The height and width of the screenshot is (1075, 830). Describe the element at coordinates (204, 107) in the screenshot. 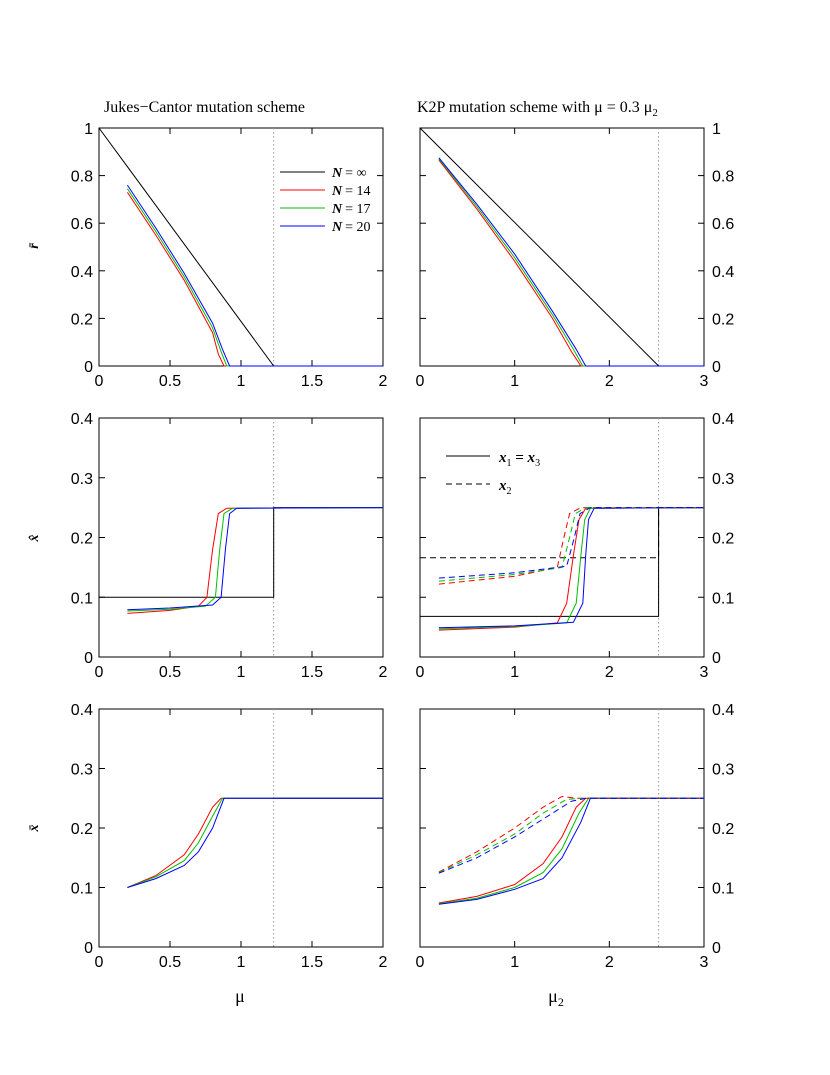

I see `left-column-title: Jukes−Cantor mutation scheme` at that location.